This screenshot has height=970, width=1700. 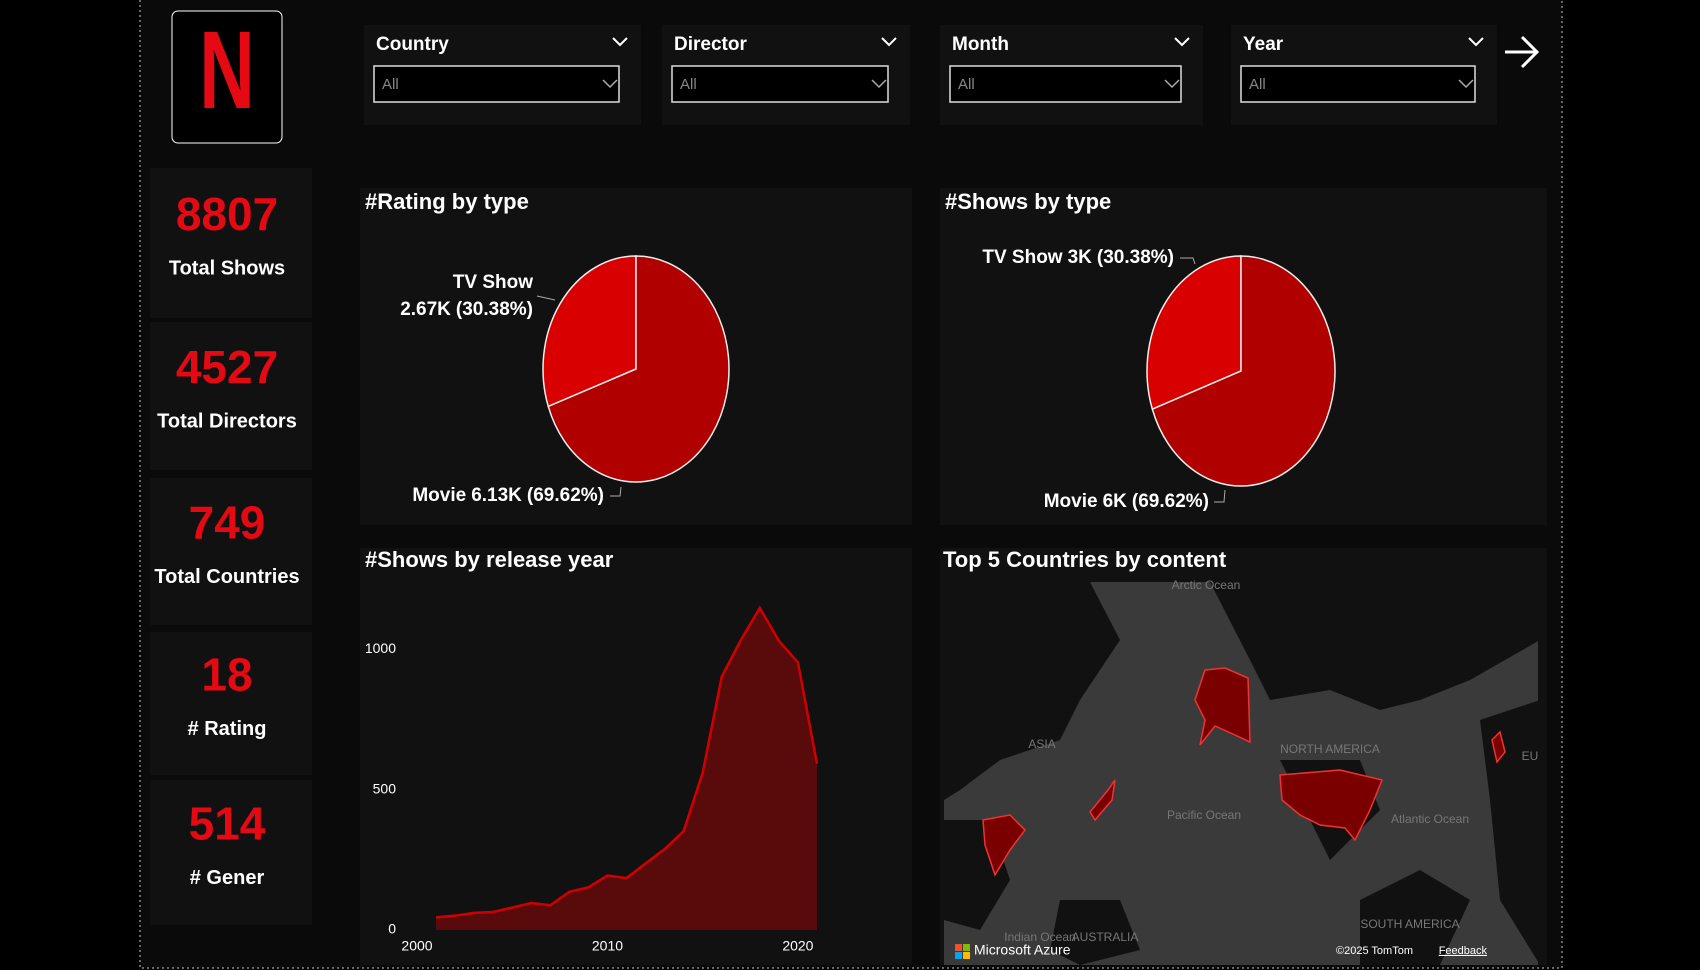 What do you see at coordinates (1330, 749) in the screenshot?
I see `map-label: NORTH AMERICA` at bounding box center [1330, 749].